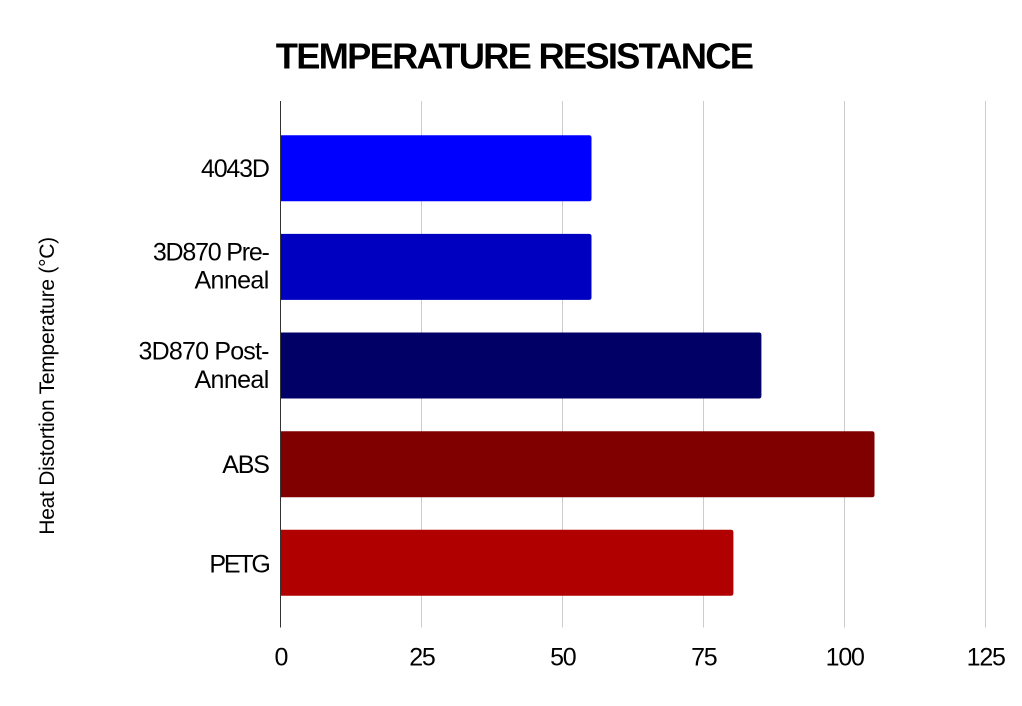  What do you see at coordinates (704, 657) in the screenshot?
I see `svg-text: 75` at bounding box center [704, 657].